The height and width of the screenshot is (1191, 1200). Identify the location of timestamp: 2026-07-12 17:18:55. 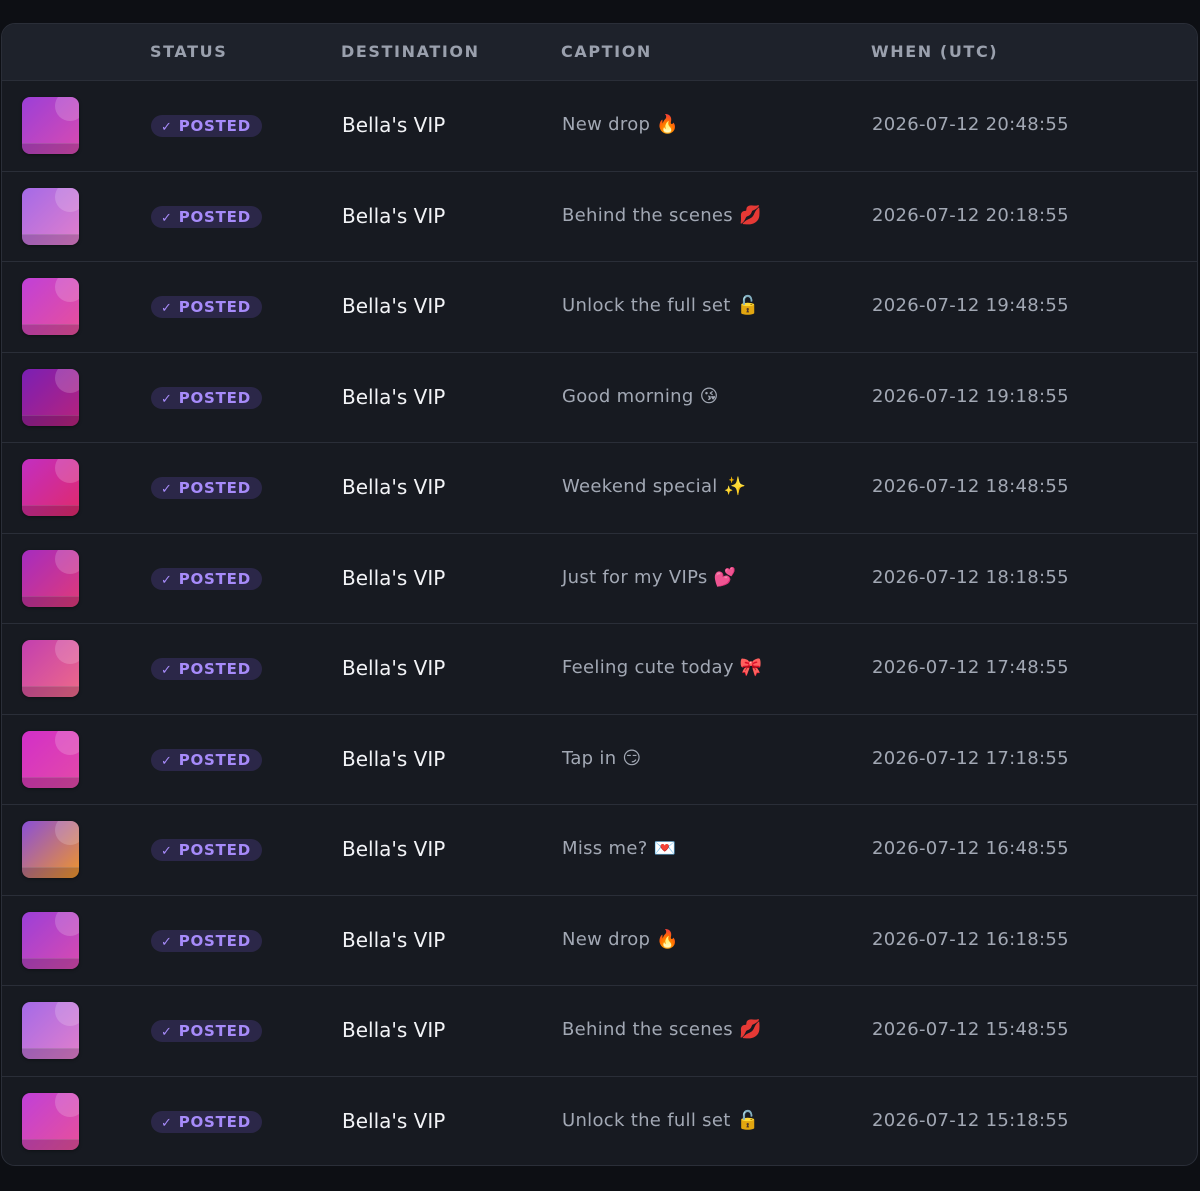
(970, 758).